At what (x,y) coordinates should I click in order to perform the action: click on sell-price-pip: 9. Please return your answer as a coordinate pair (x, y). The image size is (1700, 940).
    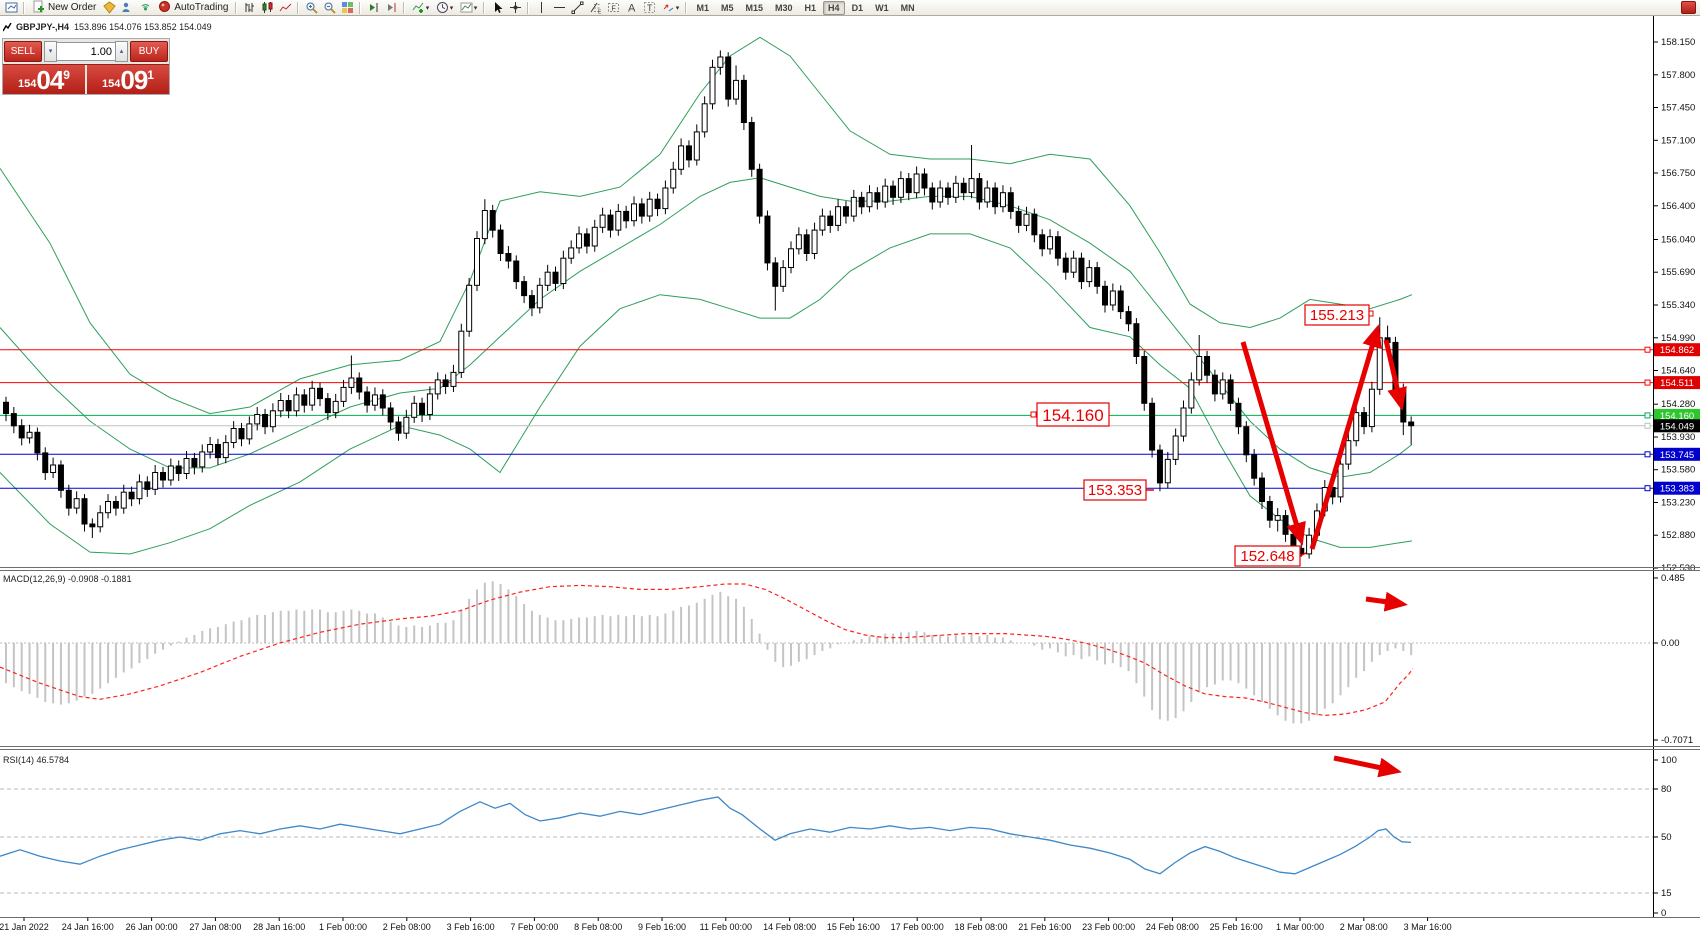
    Looking at the image, I should click on (66, 75).